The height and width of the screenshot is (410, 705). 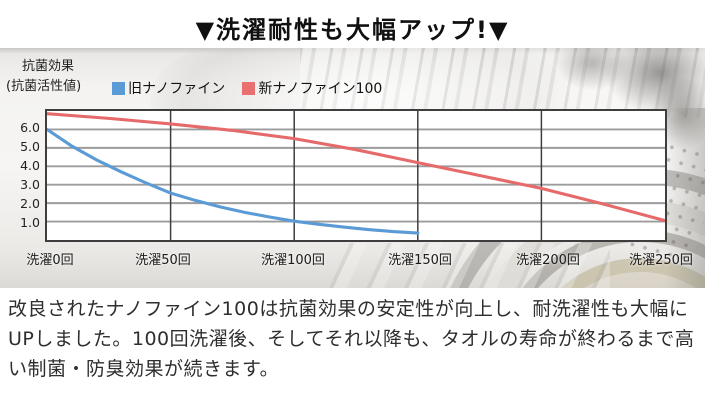 I want to click on x-axis-tick-label: 洗濯100回, so click(x=293, y=260).